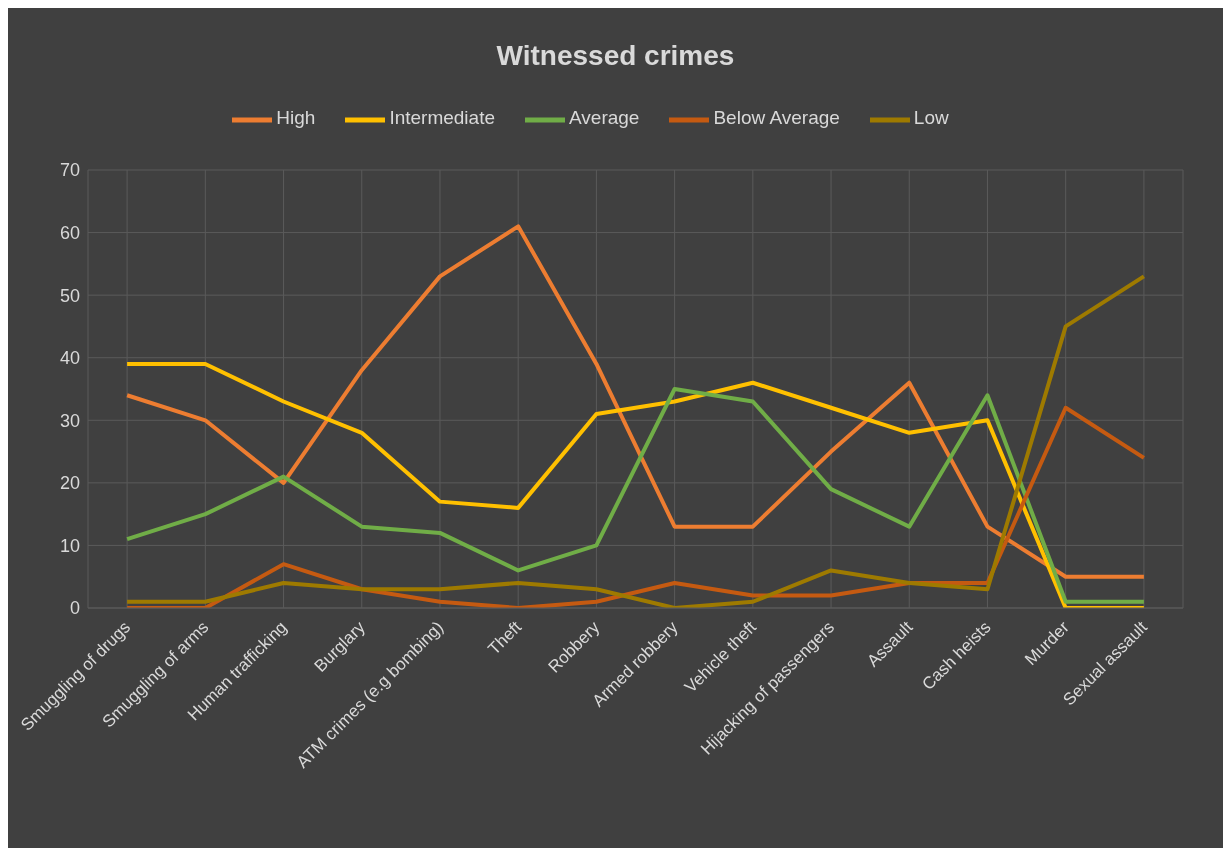 The image size is (1231, 856). What do you see at coordinates (74, 608) in the screenshot?
I see `y-tick-label: 0` at bounding box center [74, 608].